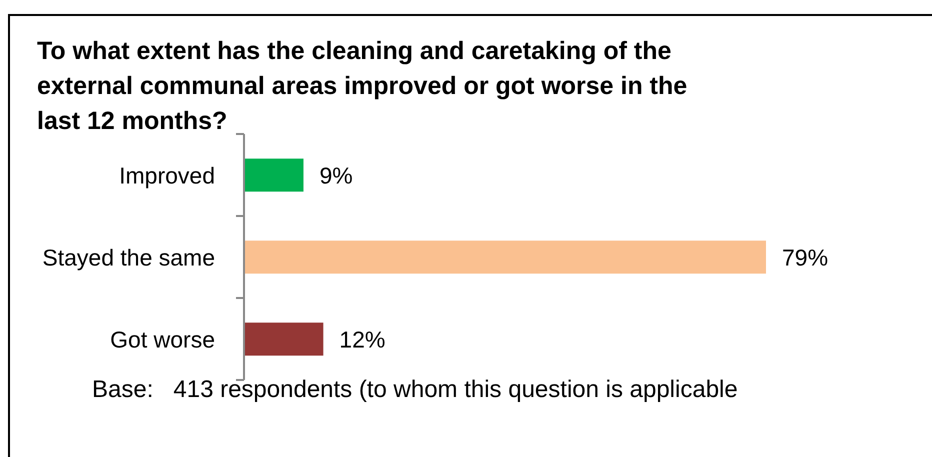  I want to click on y-tick-label: Improved, so click(167, 175).